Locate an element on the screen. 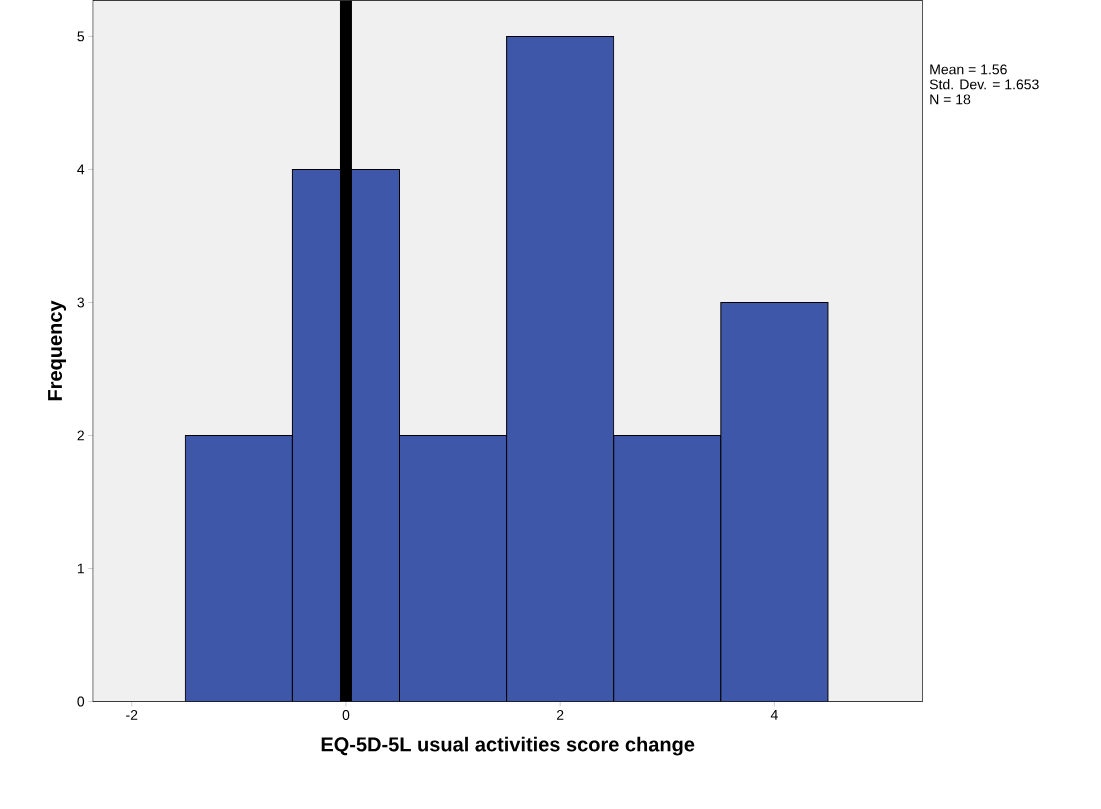 This screenshot has width=1101, height=809. text: Std. Dev. = 1.653 is located at coordinates (984, 84).